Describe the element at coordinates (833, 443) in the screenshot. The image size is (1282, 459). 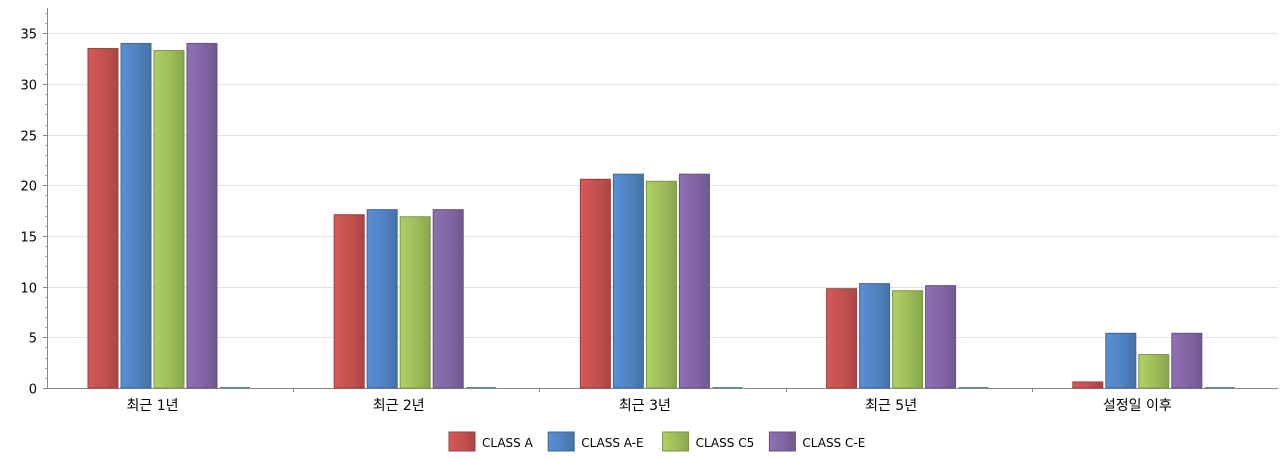
I see `legend-label: CLASS C-E` at that location.